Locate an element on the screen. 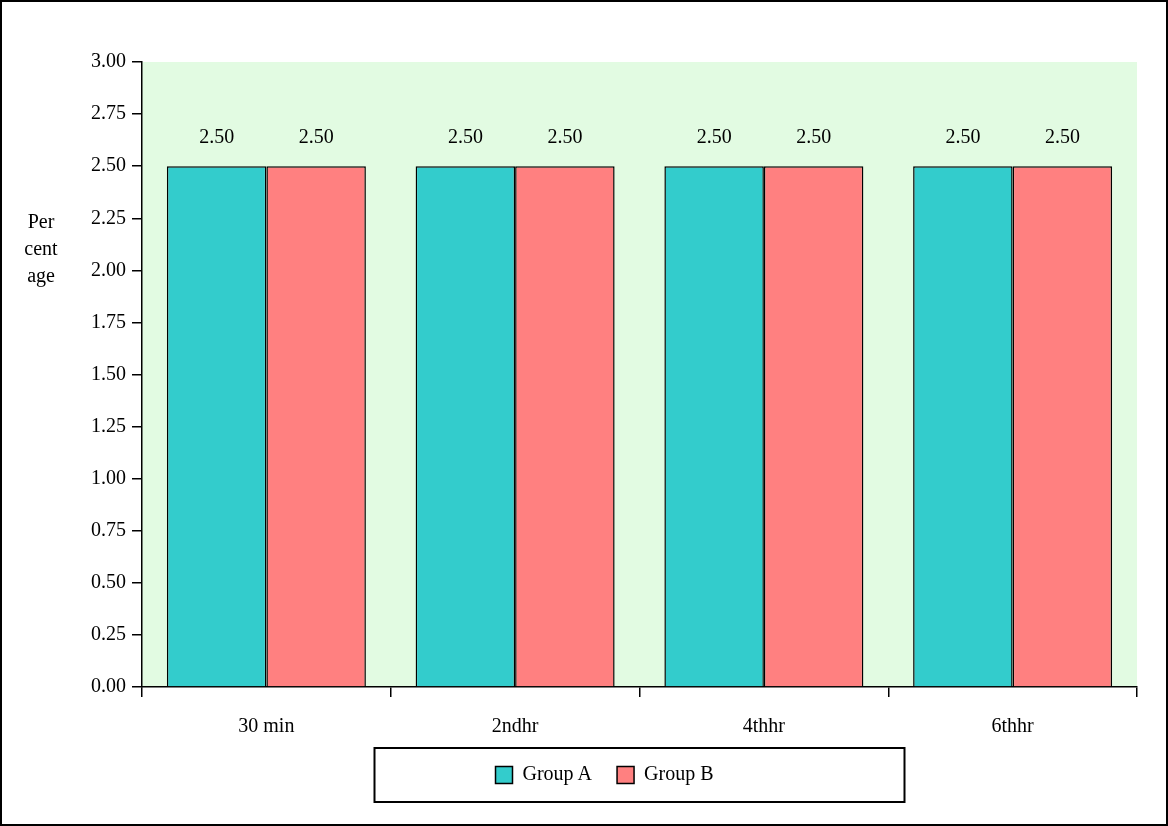  legend-label: Group A is located at coordinates (557, 774).